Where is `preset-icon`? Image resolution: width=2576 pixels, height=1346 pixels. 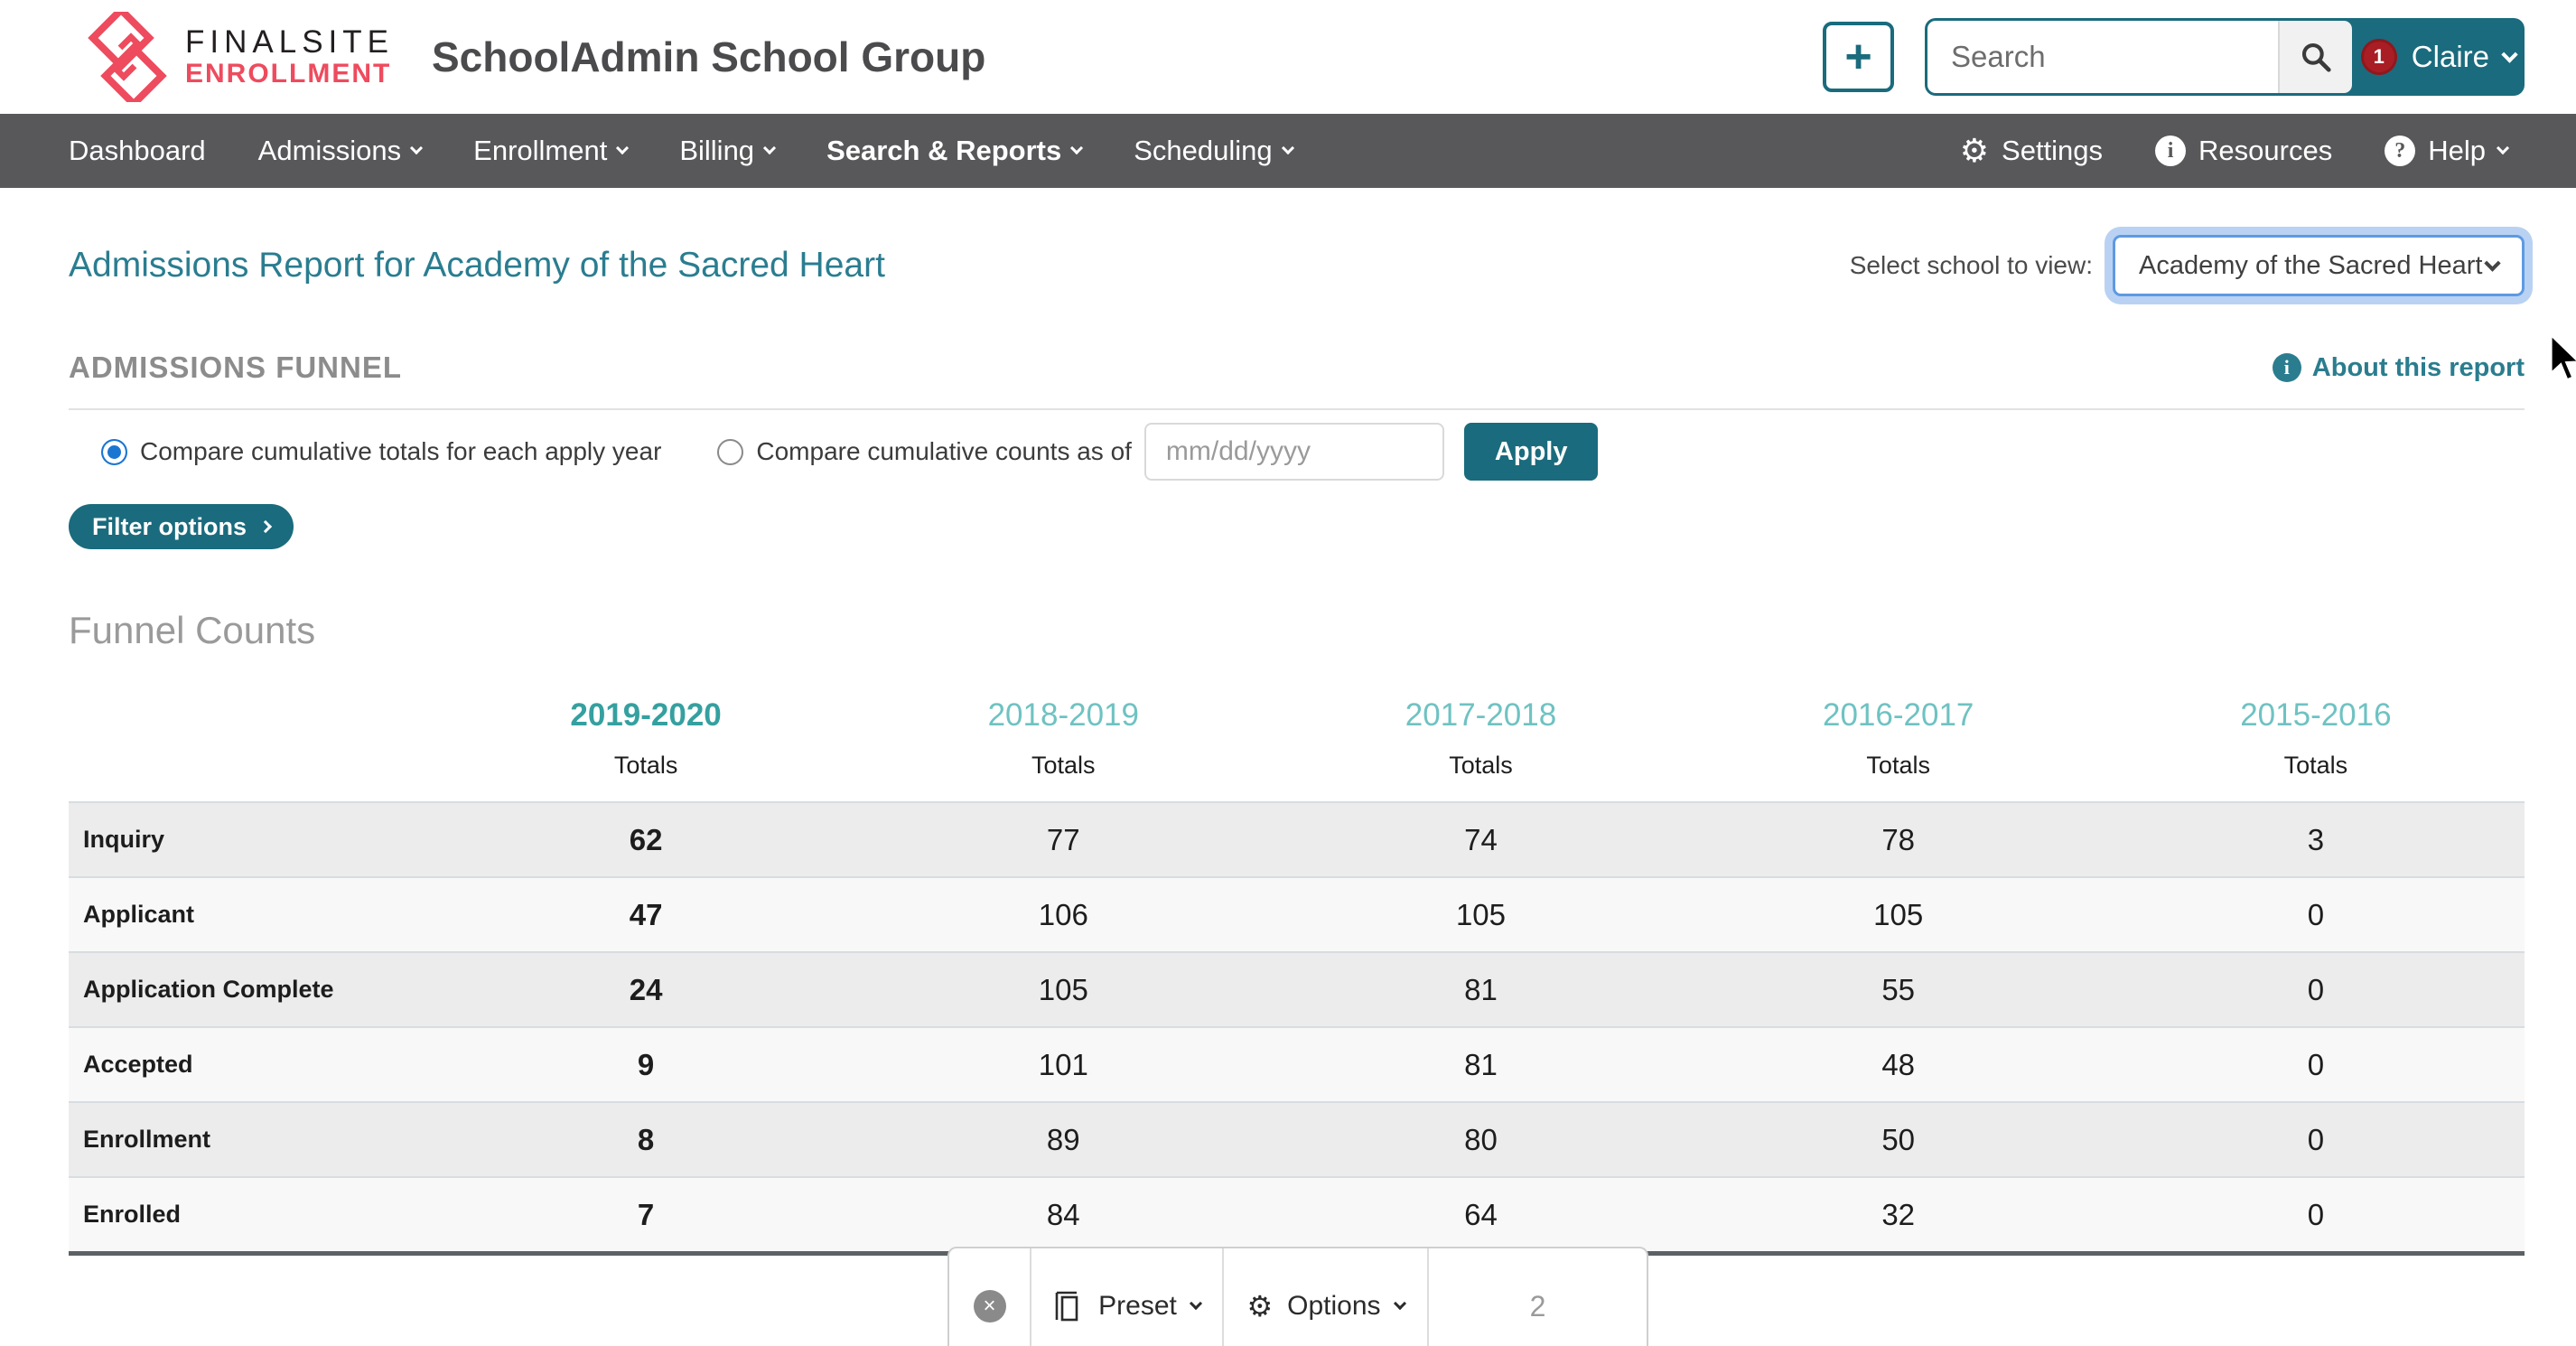
preset-icon is located at coordinates (1066, 1306).